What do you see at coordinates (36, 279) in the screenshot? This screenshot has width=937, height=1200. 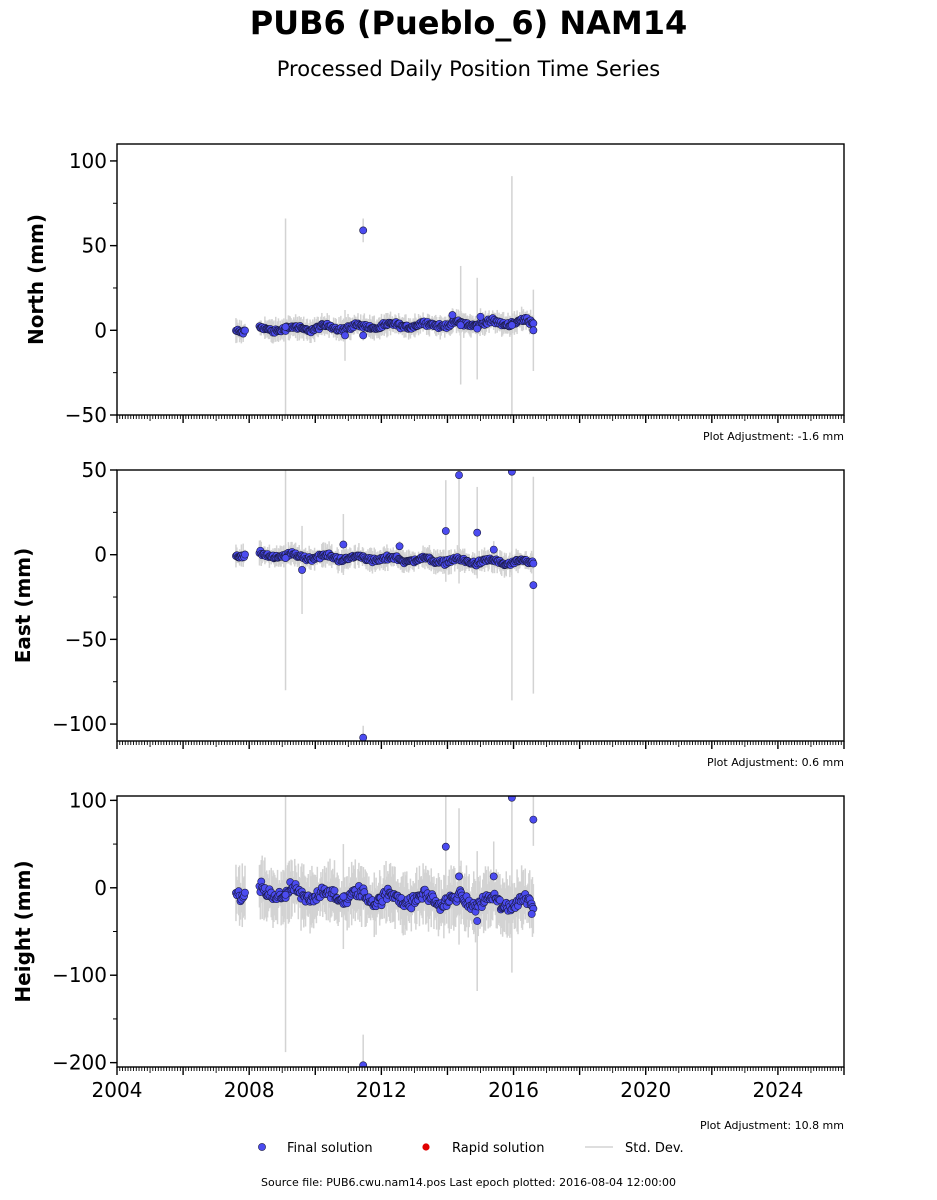 I see `y-axis-label: North (mm)` at bounding box center [36, 279].